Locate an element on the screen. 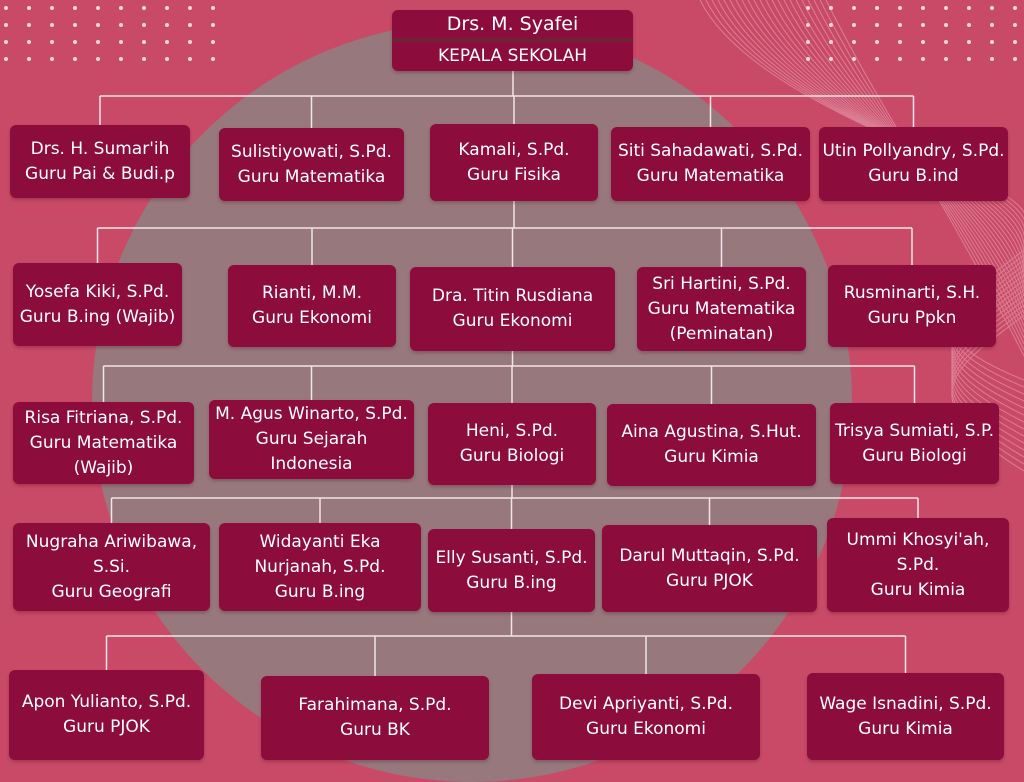  teacher-role: Guru Kimia is located at coordinates (918, 589).